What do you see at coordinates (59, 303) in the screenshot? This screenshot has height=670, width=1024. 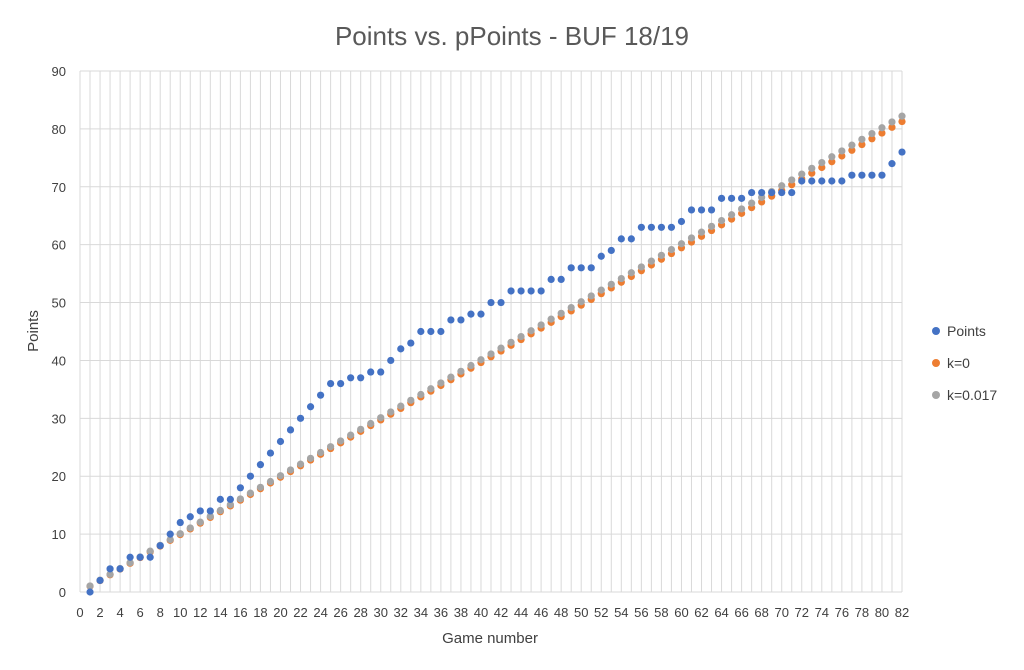 I see `y-tick-label: 50` at bounding box center [59, 303].